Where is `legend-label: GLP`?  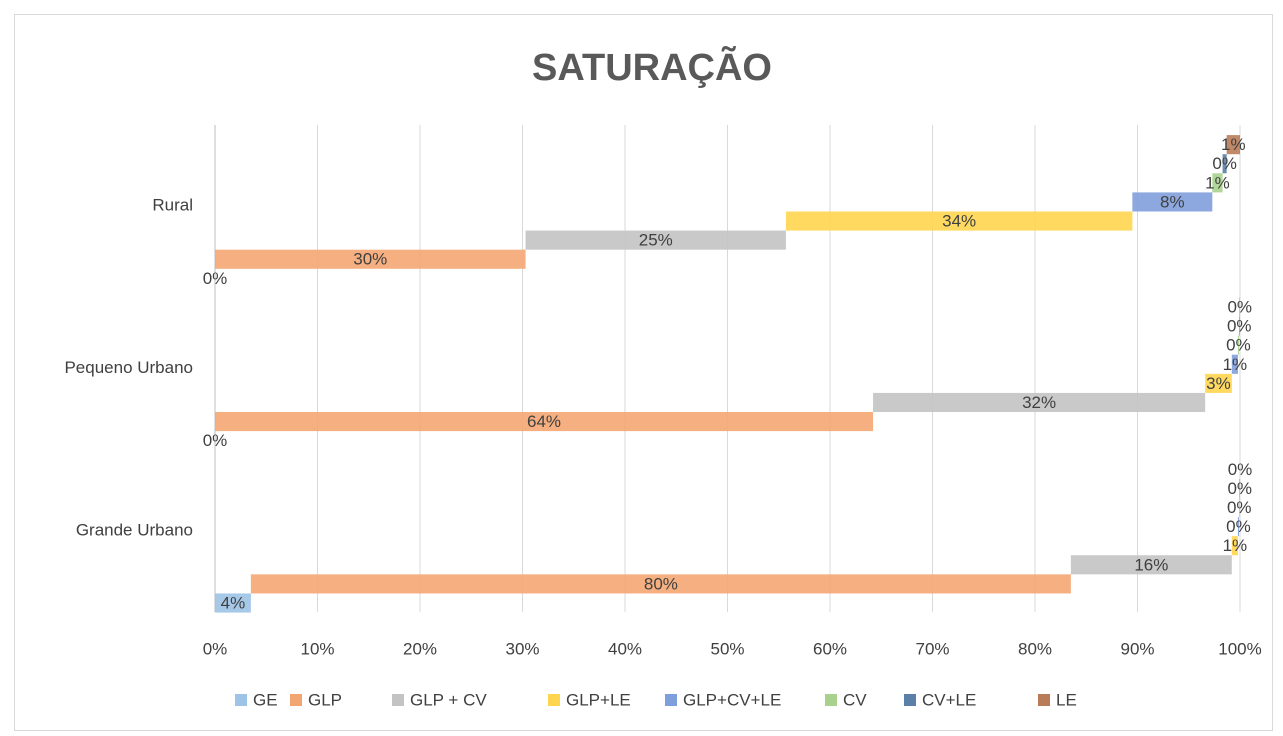 legend-label: GLP is located at coordinates (325, 699).